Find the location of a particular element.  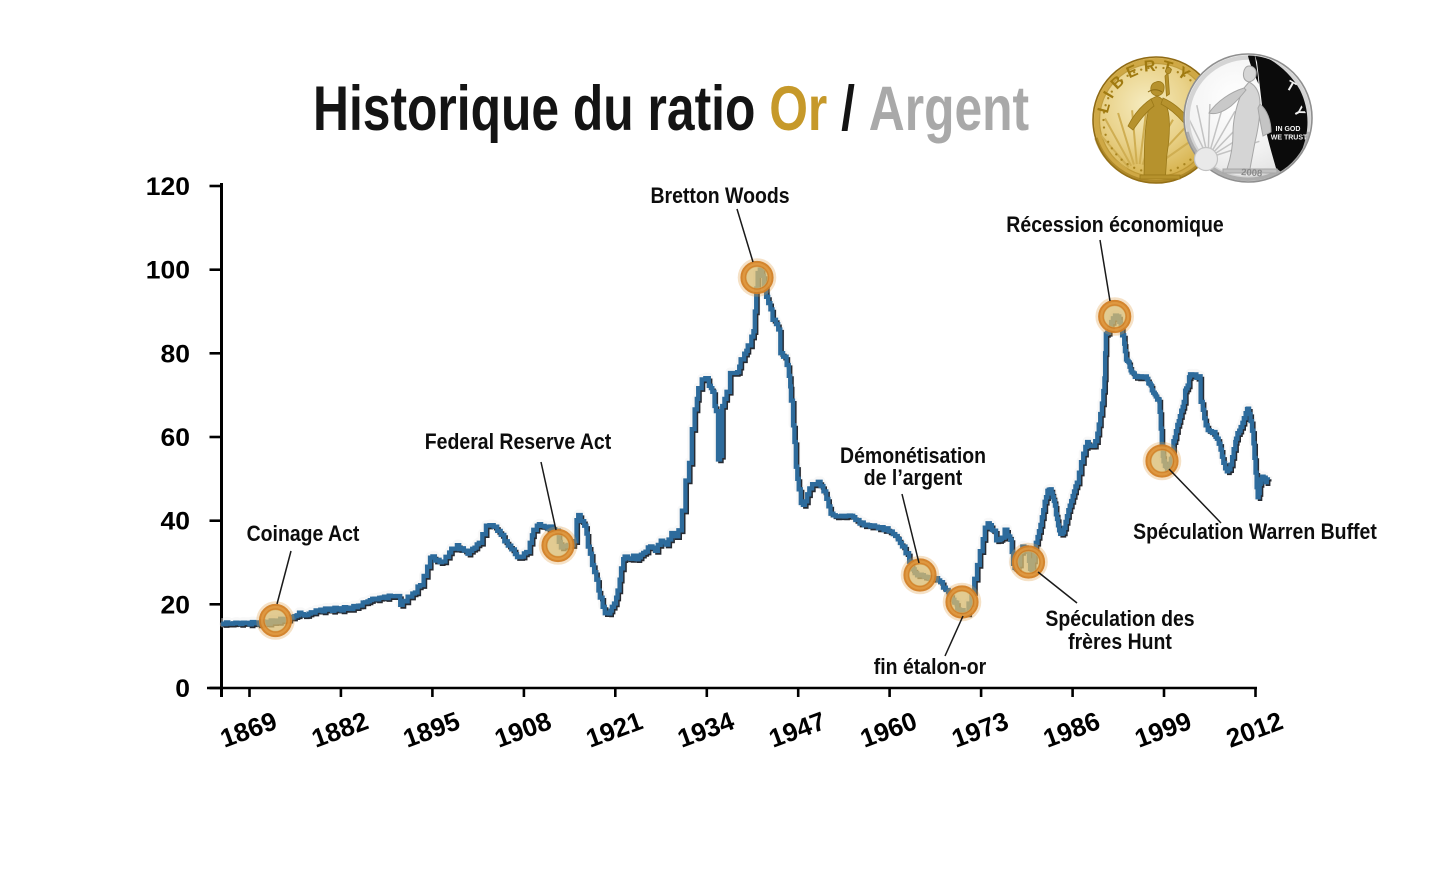

svg-text: Bretton Woods is located at coordinates (719, 196).